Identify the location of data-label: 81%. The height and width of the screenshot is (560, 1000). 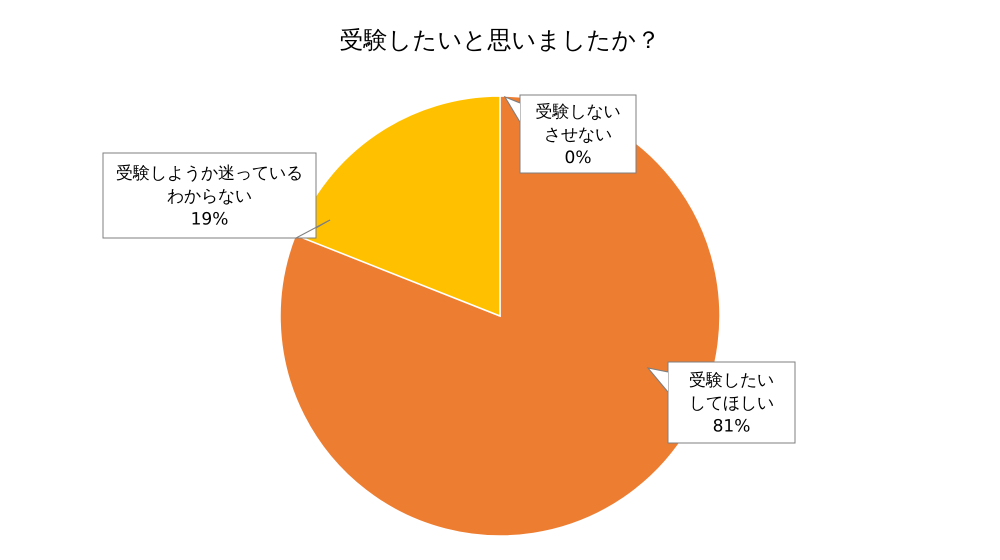
(731, 426).